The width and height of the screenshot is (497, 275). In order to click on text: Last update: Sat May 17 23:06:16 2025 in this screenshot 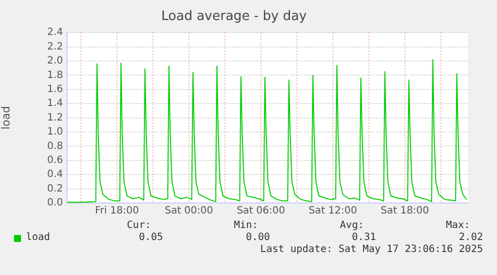, I will do `click(371, 250)`.